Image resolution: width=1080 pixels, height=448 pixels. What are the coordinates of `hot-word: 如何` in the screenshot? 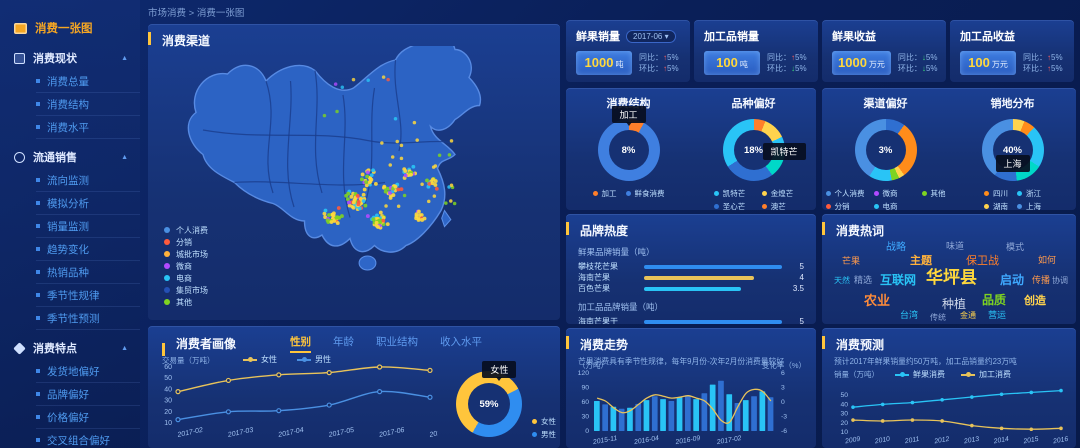 It's located at (1047, 260).